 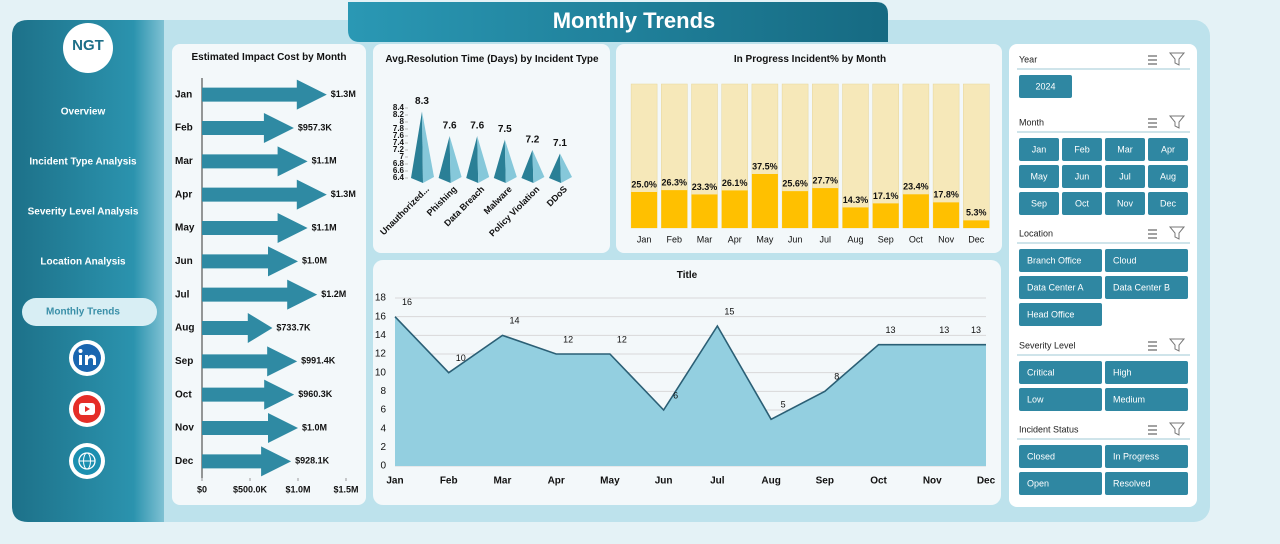 I want to click on slicer-button-label: Mar, so click(x=1125, y=149).